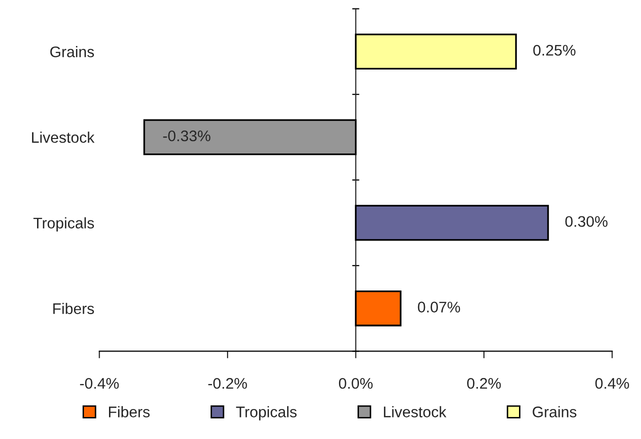  What do you see at coordinates (484, 383) in the screenshot?
I see `x-tick-label: 0.2%` at bounding box center [484, 383].